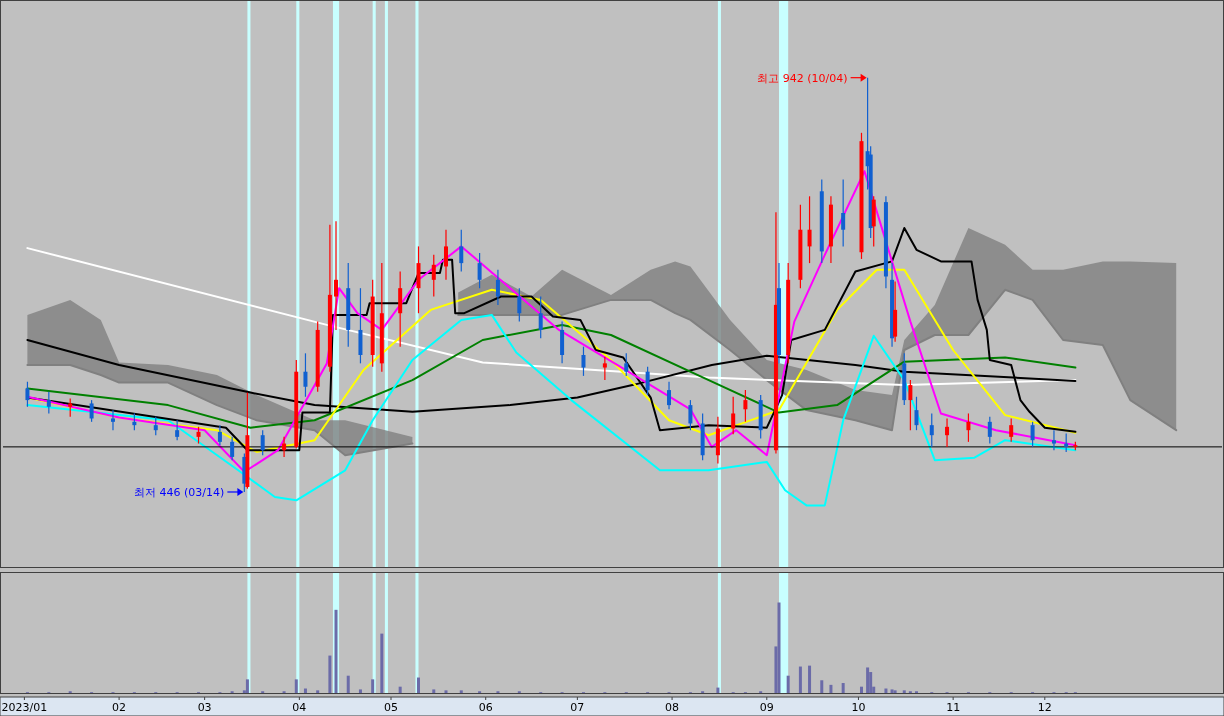  I want to click on x-tick-label: 07, so click(577, 707).